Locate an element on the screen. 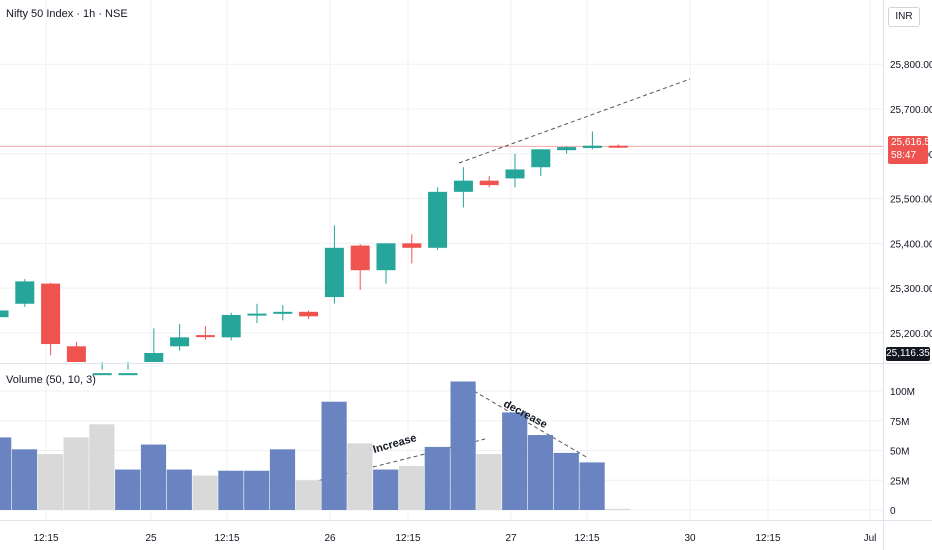 The image size is (932, 550). price-tick-label: 25,200.00 is located at coordinates (911, 334).